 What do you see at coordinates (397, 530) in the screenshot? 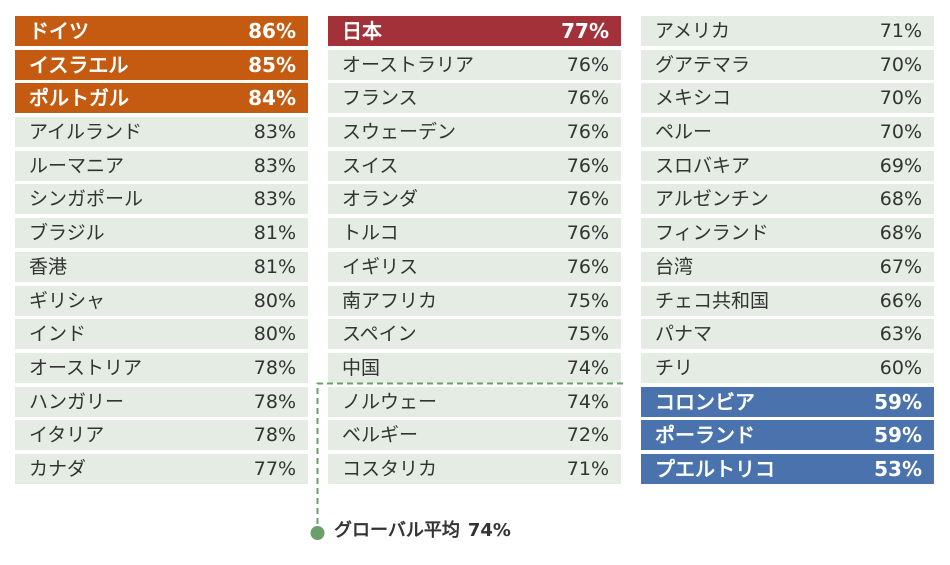
I see `global-average-text: グローバル平均` at bounding box center [397, 530].